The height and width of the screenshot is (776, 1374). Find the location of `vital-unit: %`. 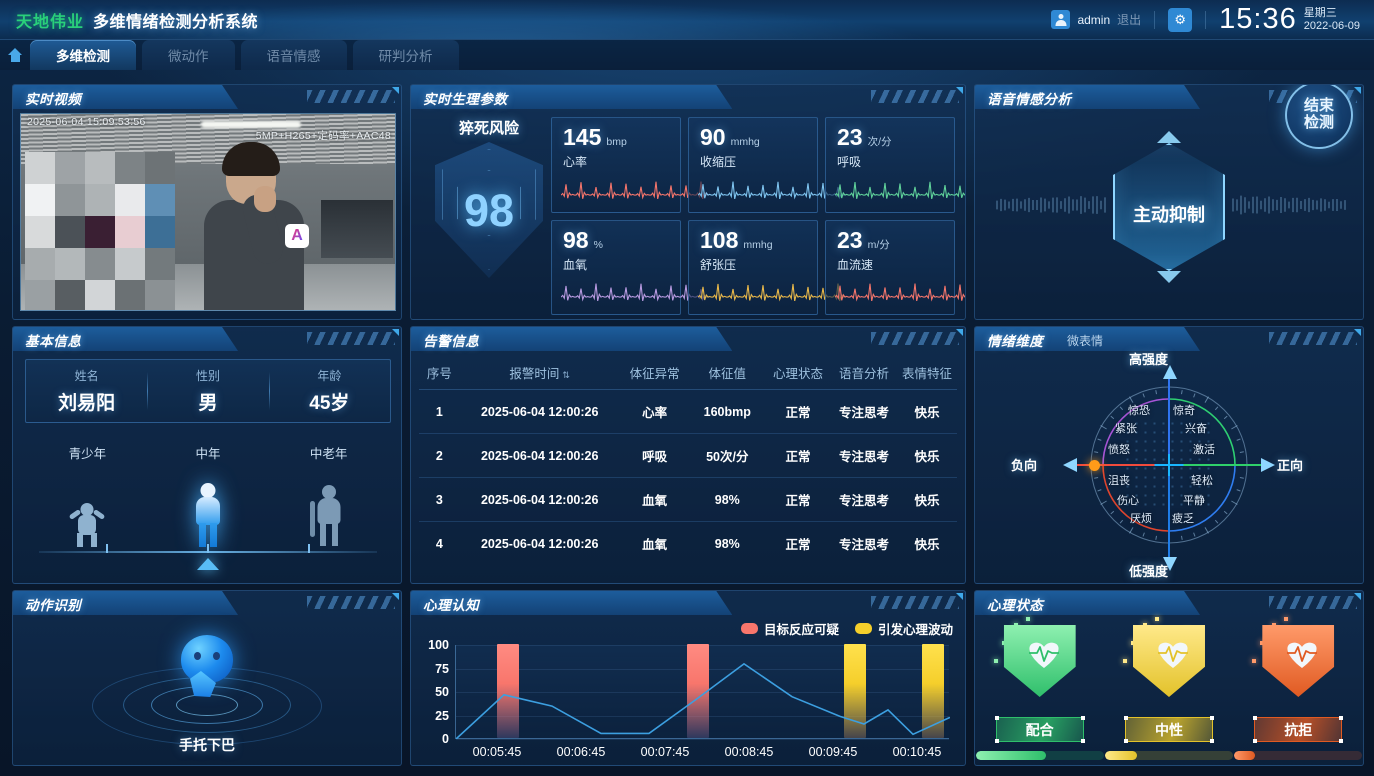

vital-unit: % is located at coordinates (598, 244).